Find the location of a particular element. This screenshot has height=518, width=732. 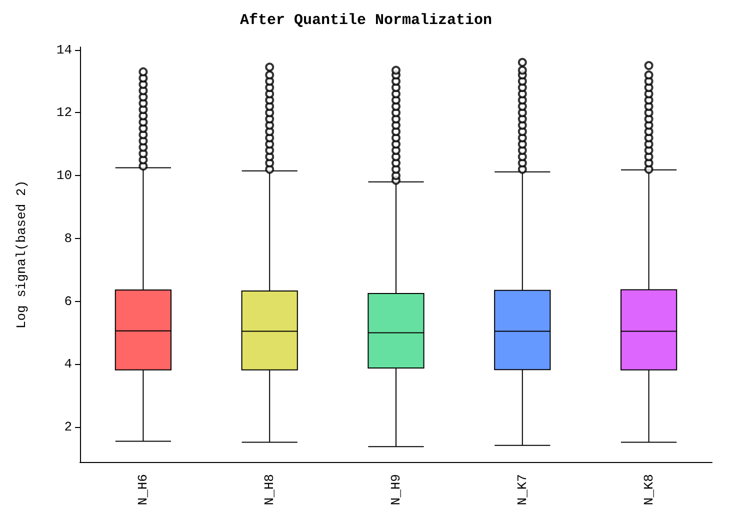

chart-title: After Quantile Normalization is located at coordinates (366, 20).